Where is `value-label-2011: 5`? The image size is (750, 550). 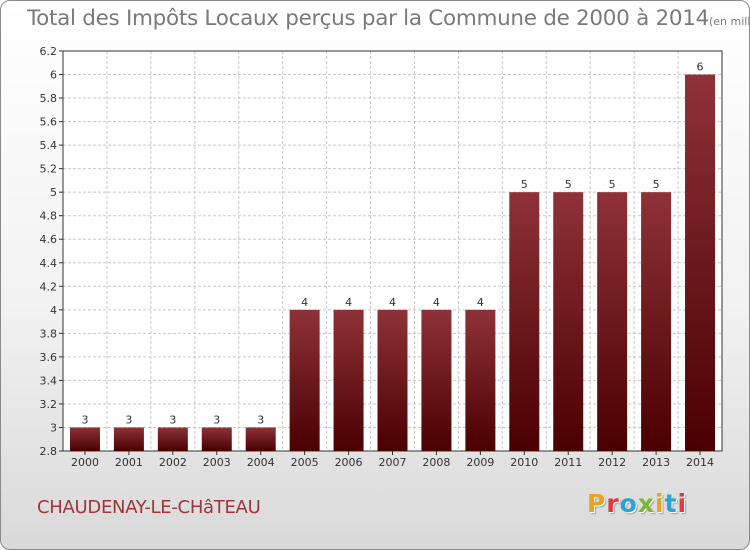 value-label-2011: 5 is located at coordinates (568, 184).